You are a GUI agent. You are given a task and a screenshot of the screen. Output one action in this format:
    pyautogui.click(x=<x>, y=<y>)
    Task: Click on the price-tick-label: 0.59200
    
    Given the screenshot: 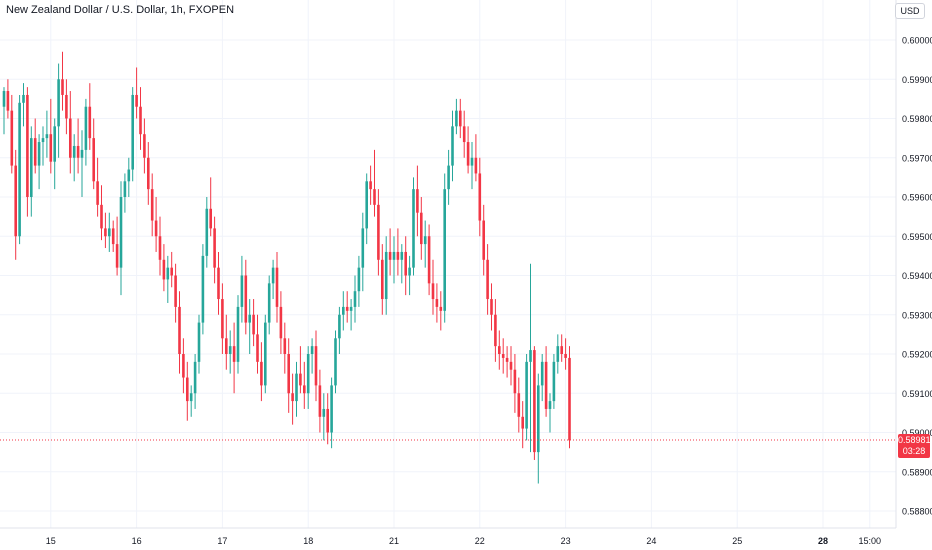 What is the action you would take?
    pyautogui.click(x=917, y=355)
    